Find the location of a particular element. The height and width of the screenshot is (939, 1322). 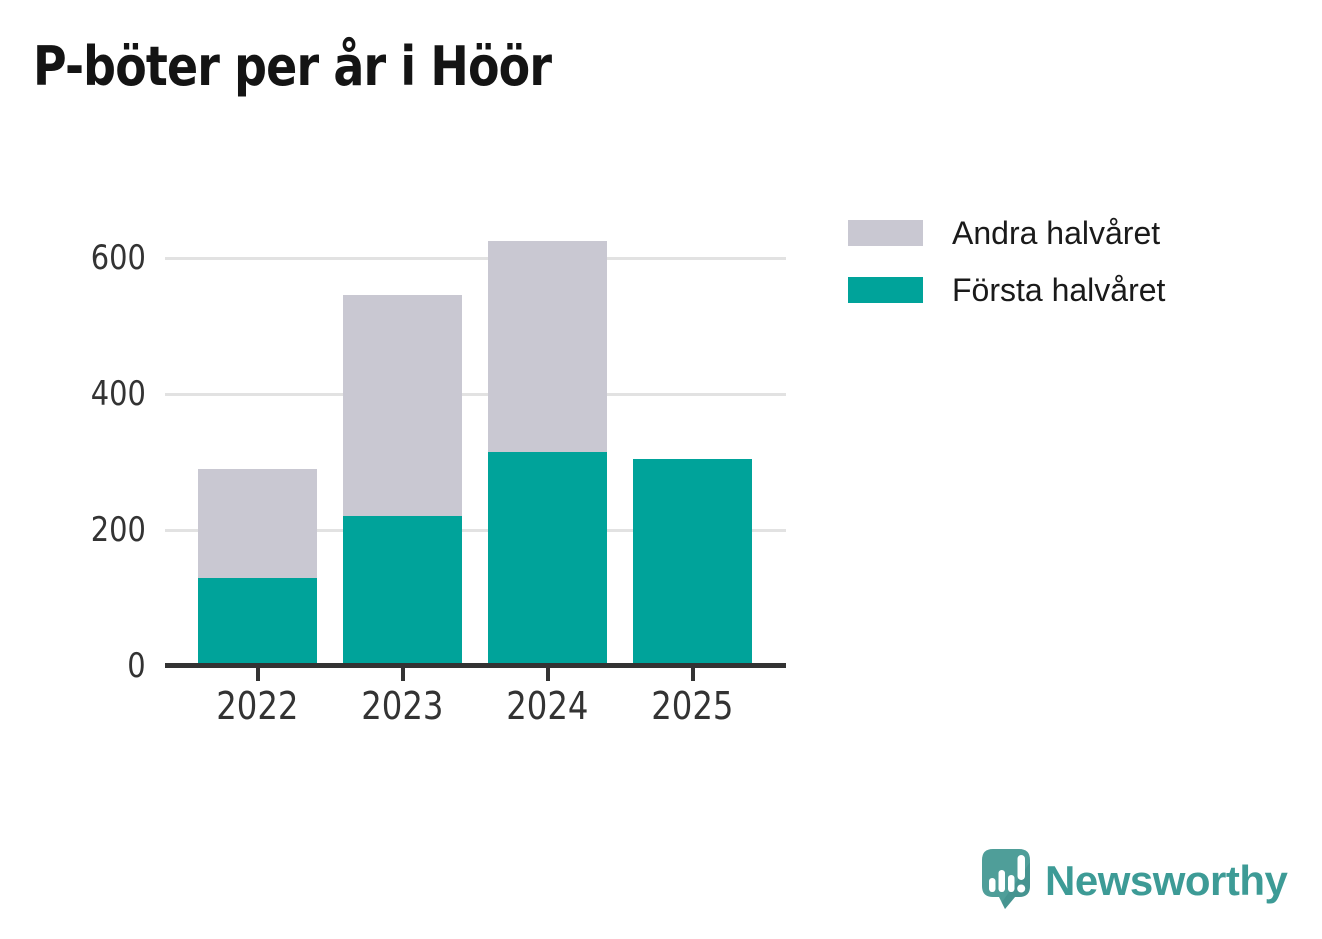

y-tick-label-text: 200 is located at coordinates (118, 530).